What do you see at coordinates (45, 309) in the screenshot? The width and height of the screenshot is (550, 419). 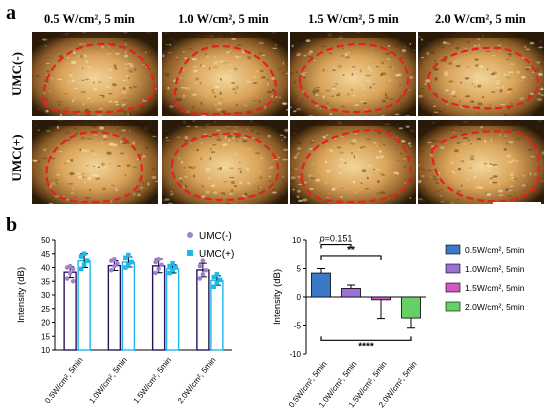 I see `y-tick-label: 25` at bounding box center [45, 309].